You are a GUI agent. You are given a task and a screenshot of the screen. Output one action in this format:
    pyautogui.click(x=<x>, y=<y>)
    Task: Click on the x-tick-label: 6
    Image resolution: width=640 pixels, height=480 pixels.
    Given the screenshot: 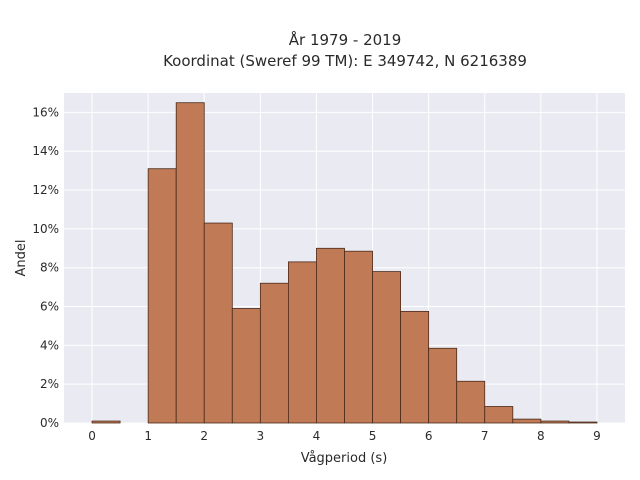 What is the action you would take?
    pyautogui.click(x=429, y=436)
    